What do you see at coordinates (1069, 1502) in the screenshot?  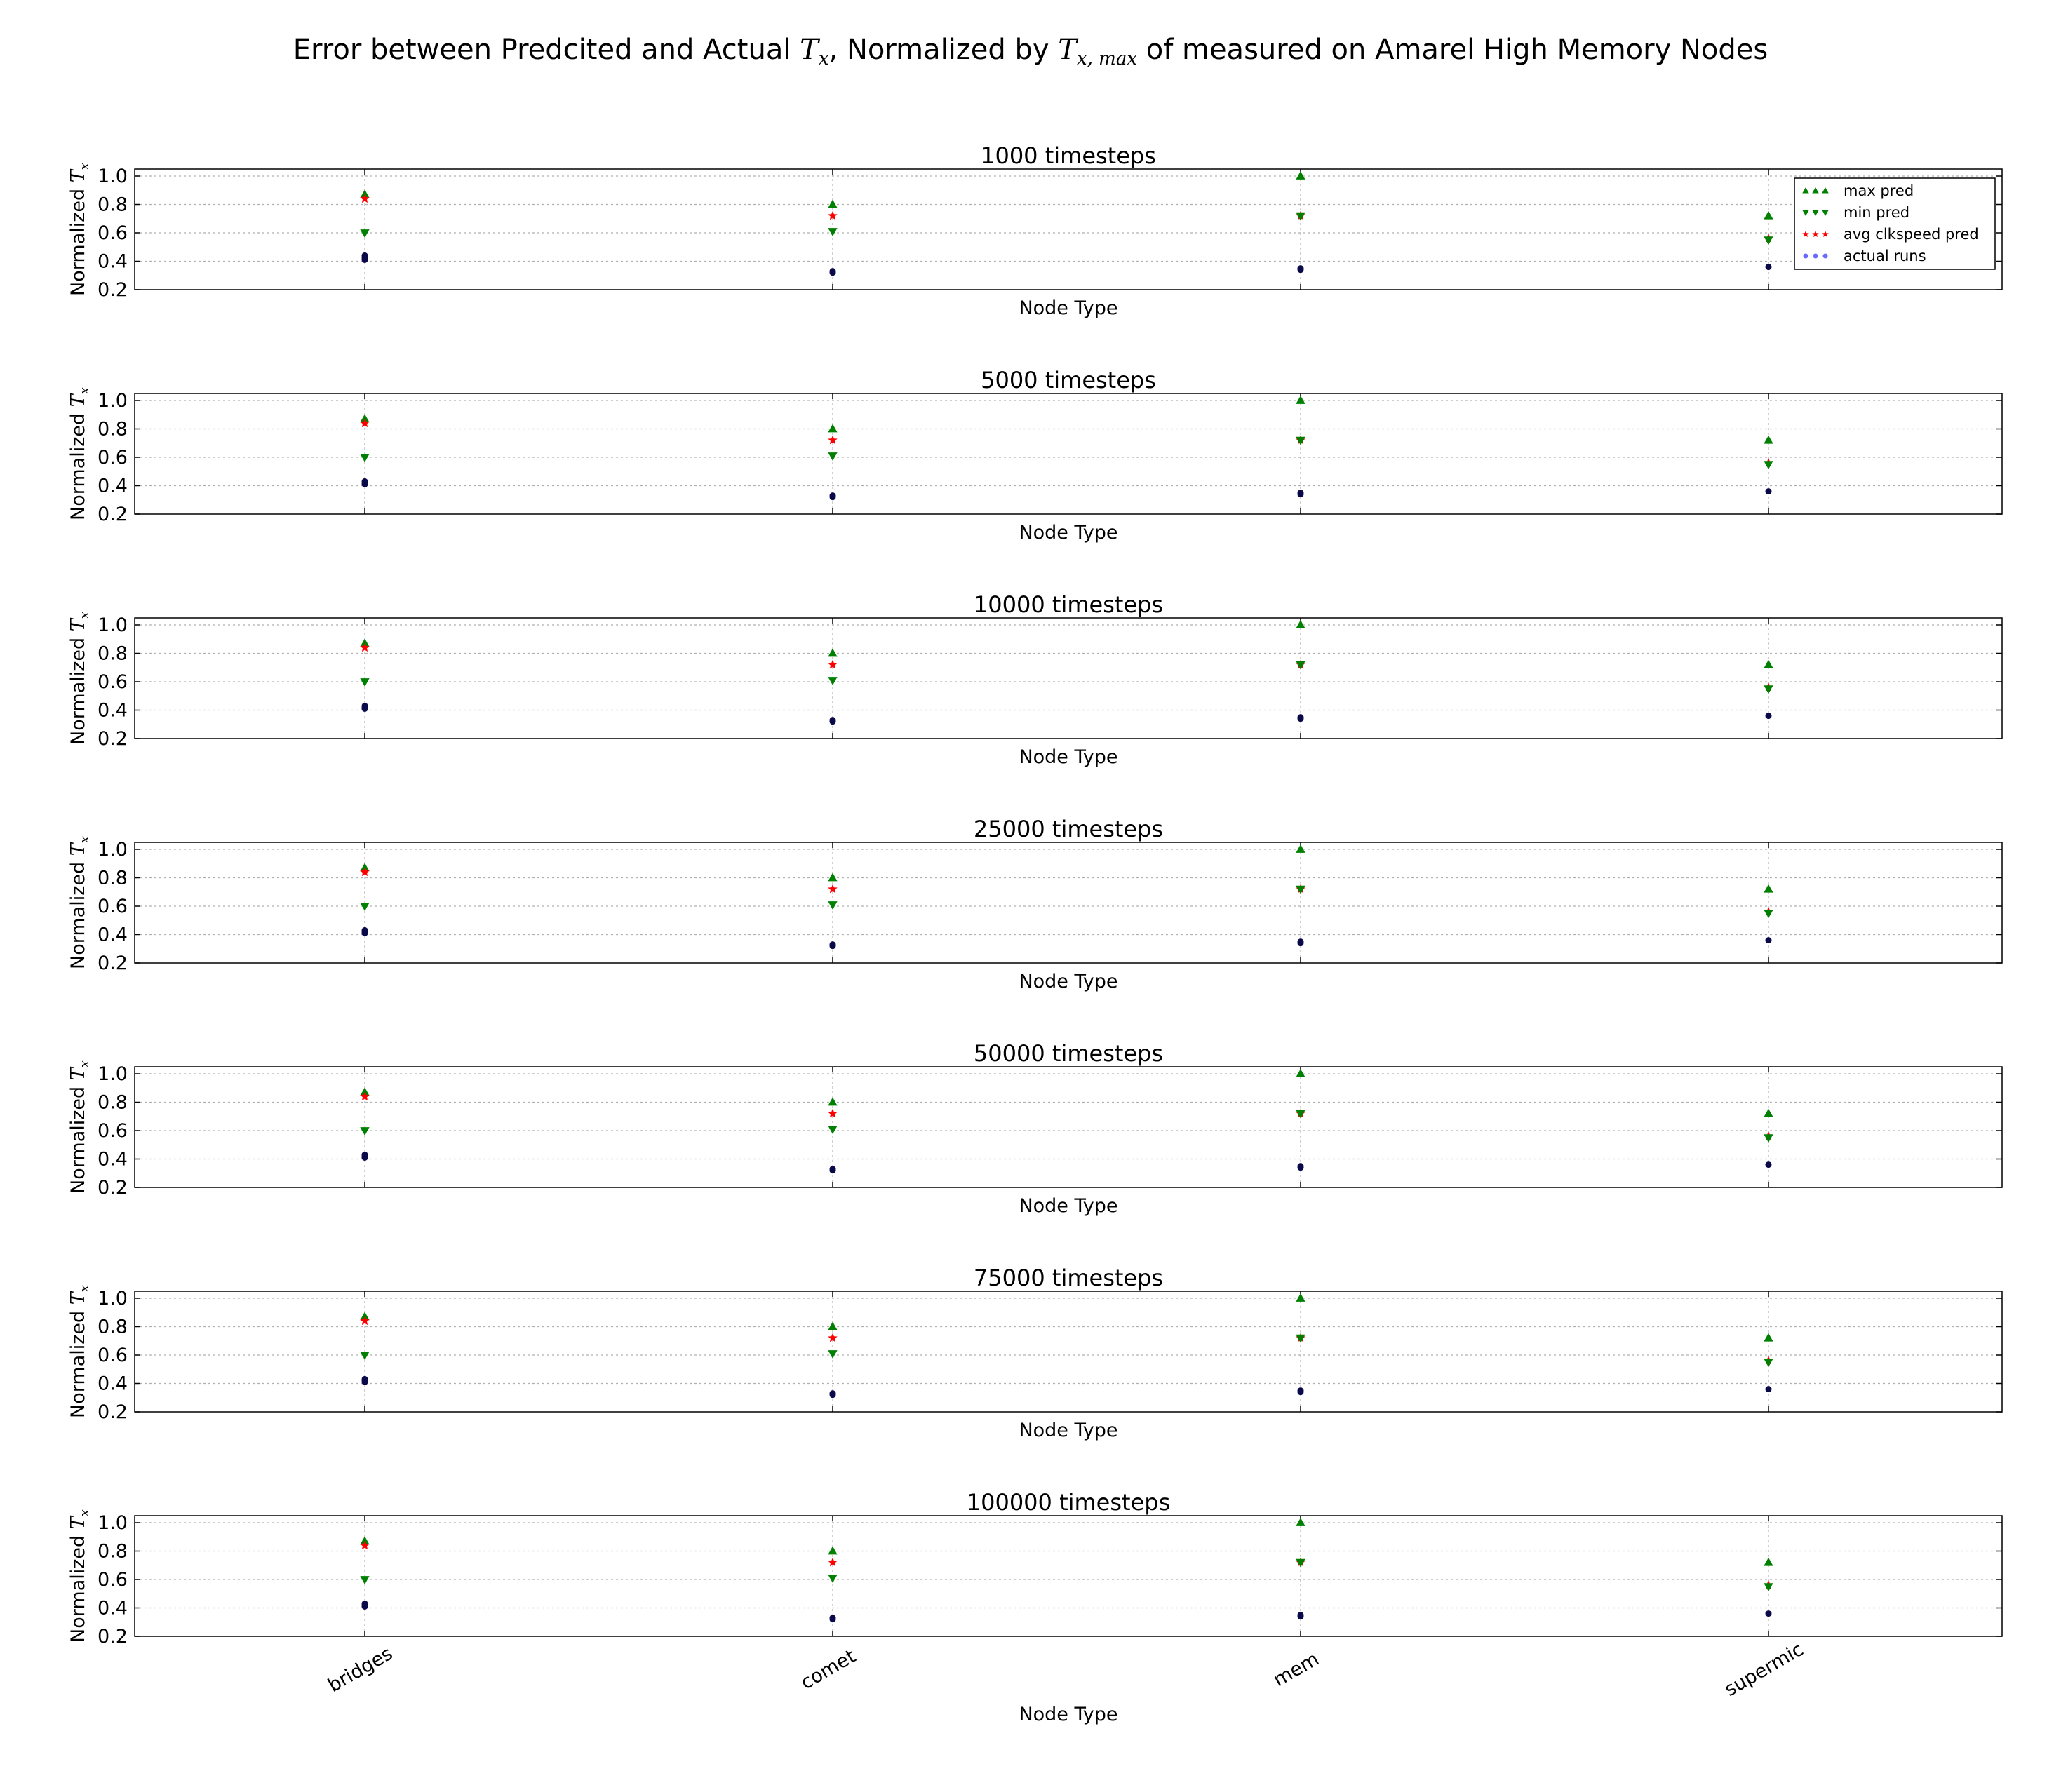 I see `panel-subtitle: 100000 timesteps` at bounding box center [1069, 1502].